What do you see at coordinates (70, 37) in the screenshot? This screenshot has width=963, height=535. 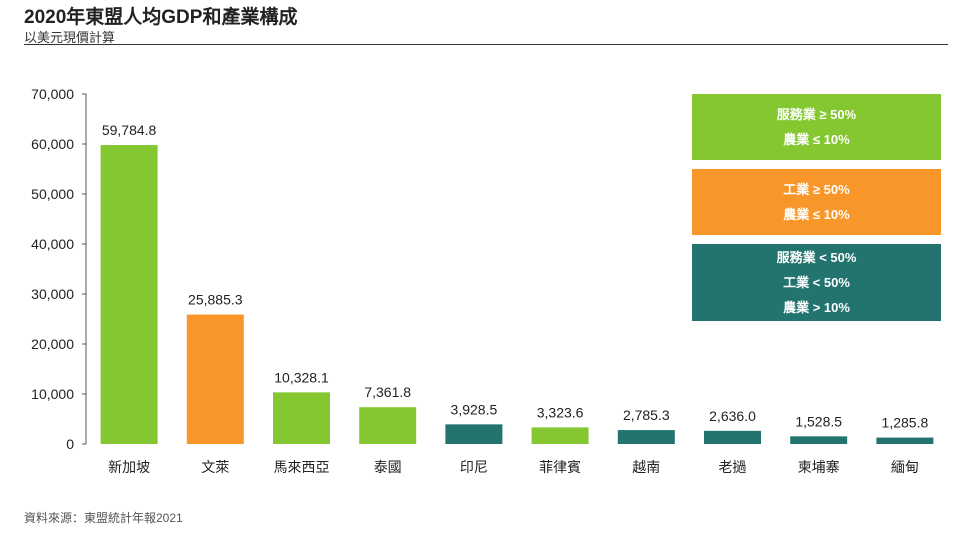 I see `page-subtitle: 以美元現價計算` at bounding box center [70, 37].